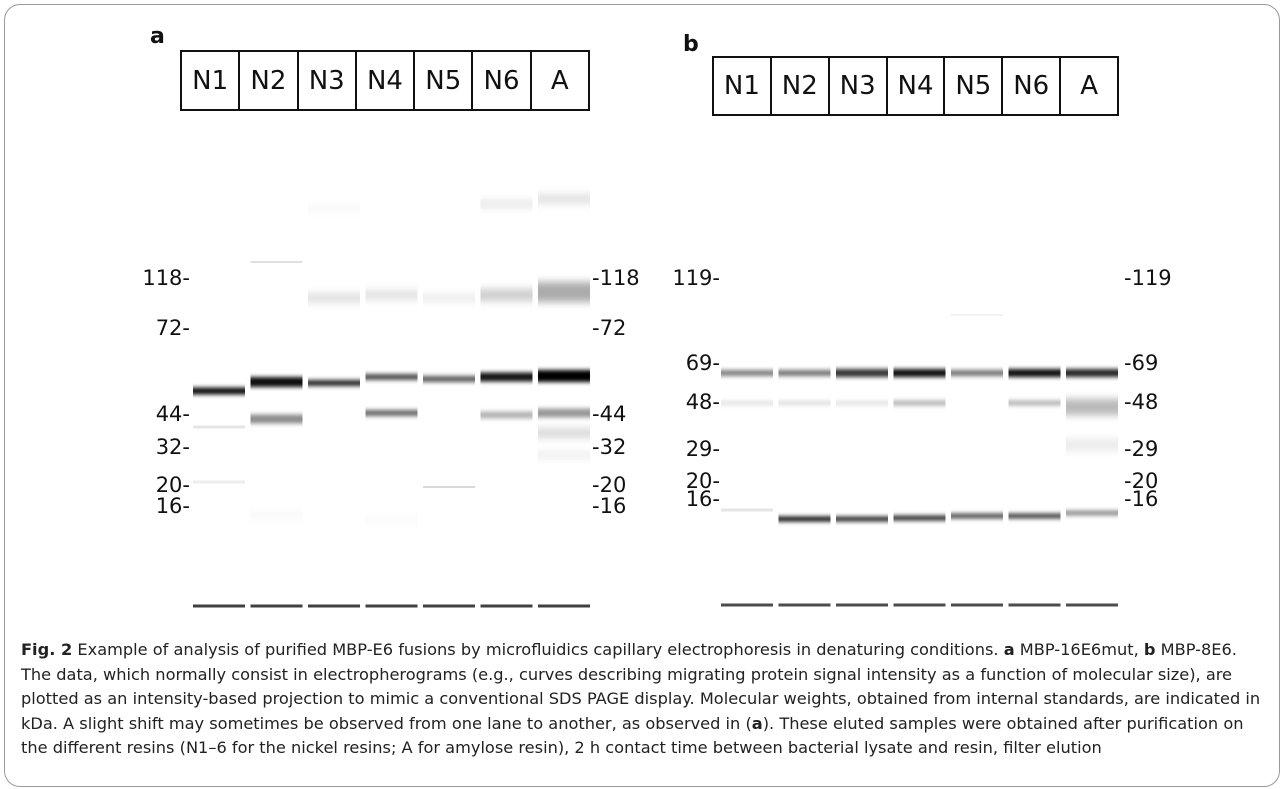 This screenshot has height=789, width=1284. What do you see at coordinates (702, 363) in the screenshot?
I see `mw-label-69: 69-` at bounding box center [702, 363].